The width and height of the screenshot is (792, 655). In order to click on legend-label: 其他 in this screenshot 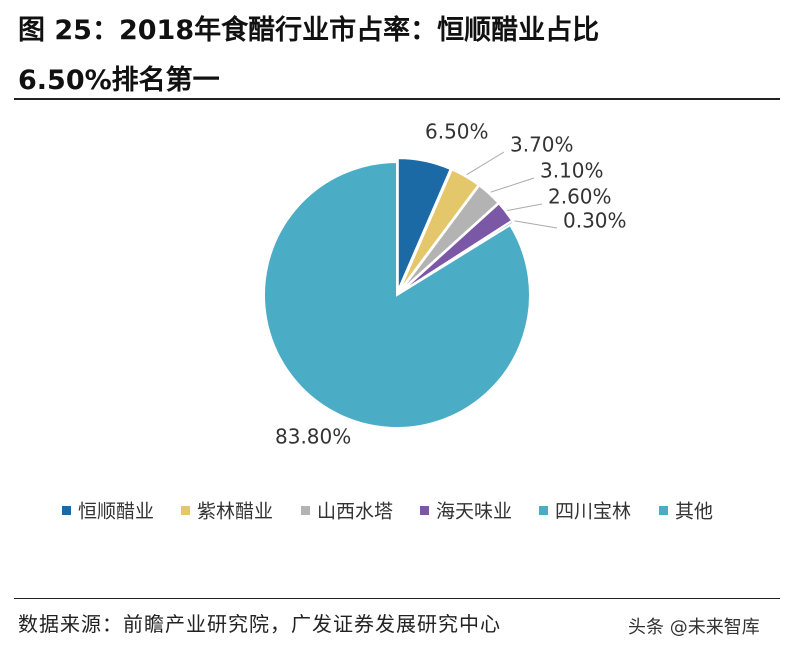, I will do `click(694, 512)`.